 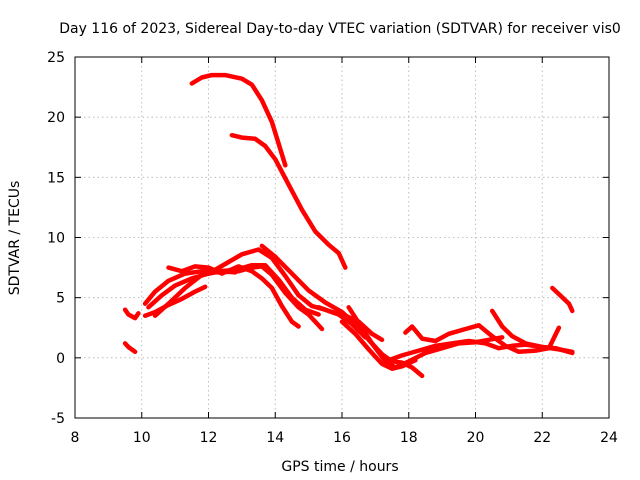 What do you see at coordinates (56, 239) in the screenshot?
I see `y-tick-label: 10` at bounding box center [56, 239].